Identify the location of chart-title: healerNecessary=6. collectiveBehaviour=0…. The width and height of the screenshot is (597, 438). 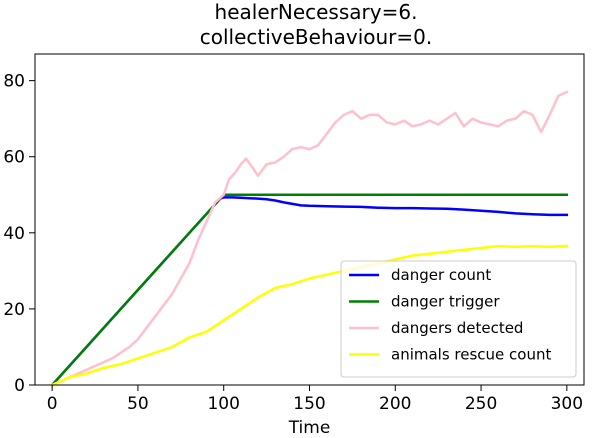
(316, 24).